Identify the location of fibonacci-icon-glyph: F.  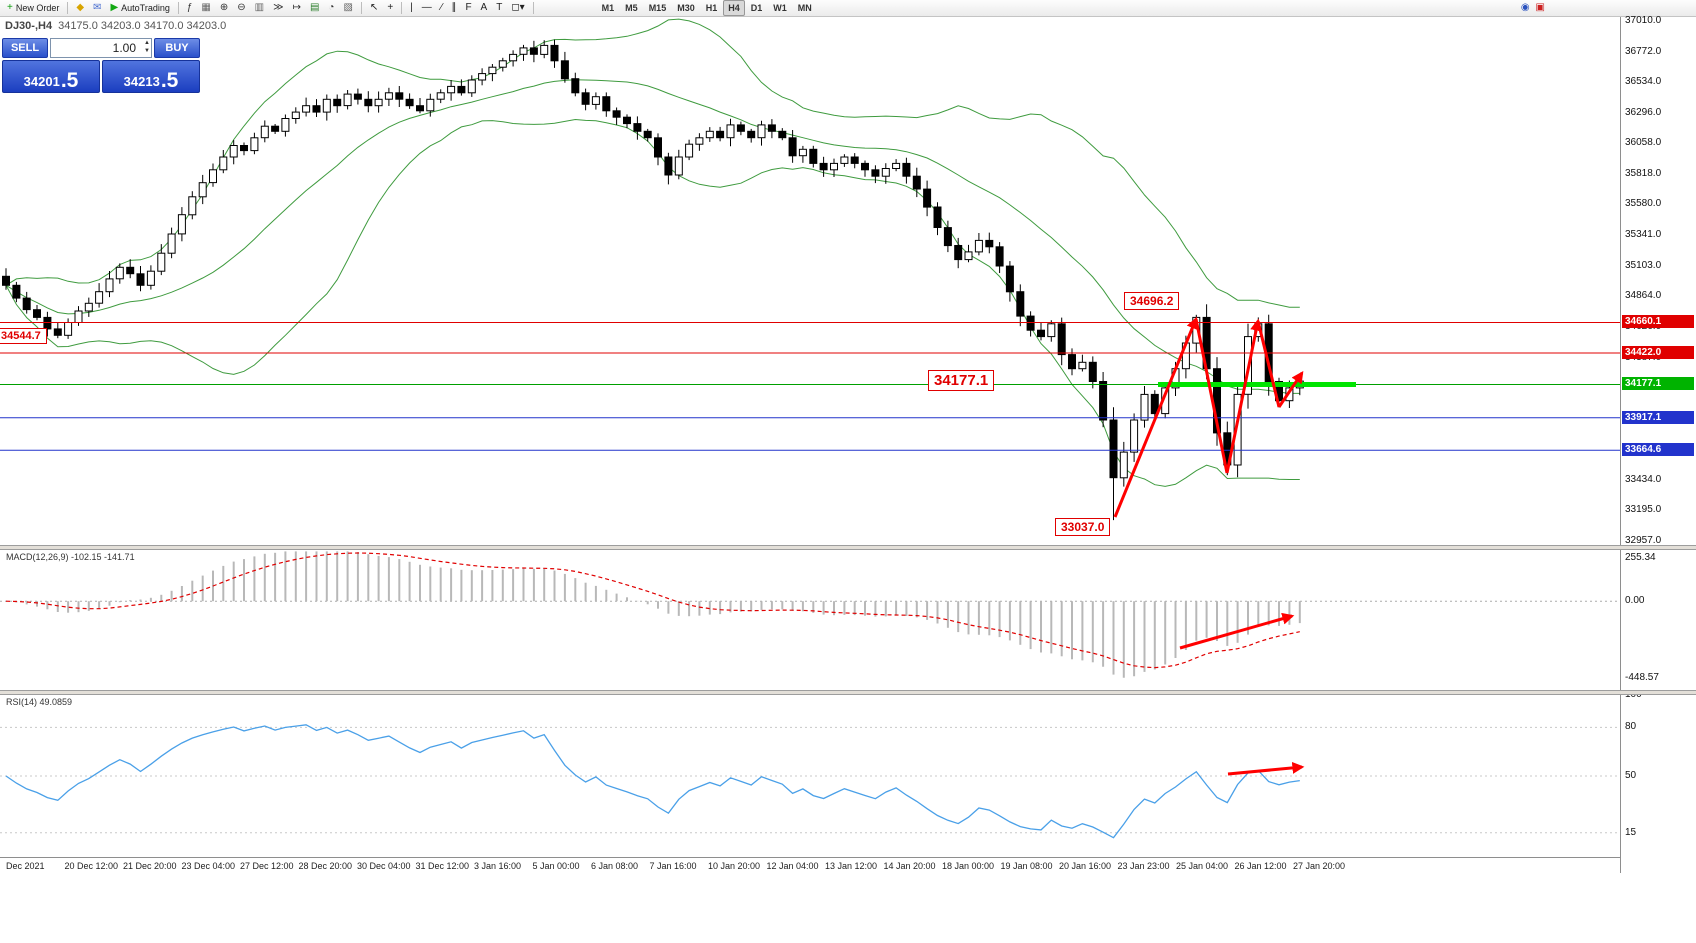
(468, 7).